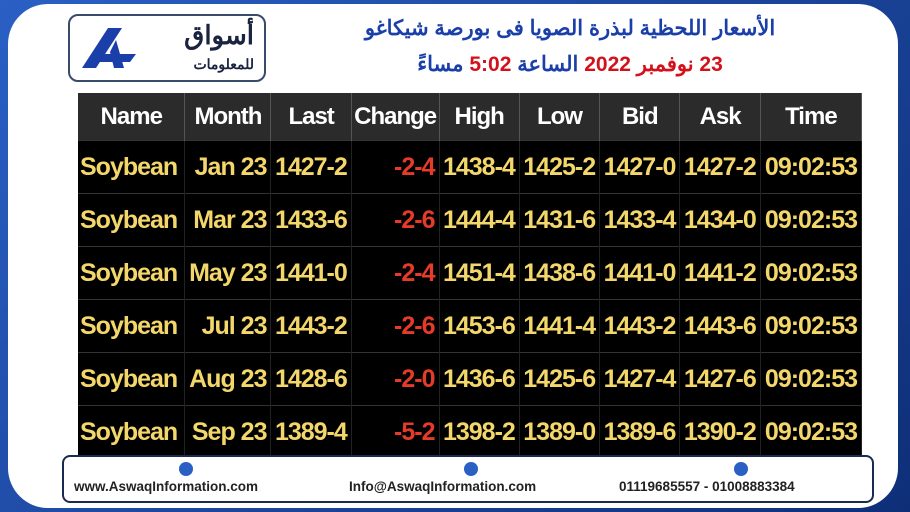  Describe the element at coordinates (479, 326) in the screenshot. I see `table-cell: 1453-6` at that location.